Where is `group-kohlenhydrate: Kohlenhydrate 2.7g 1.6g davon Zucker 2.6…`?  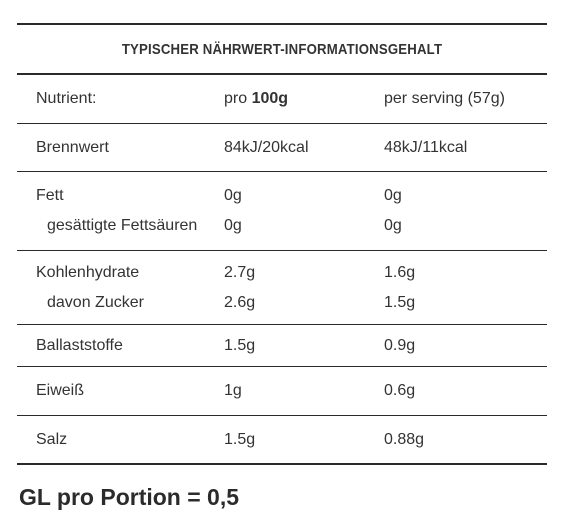 group-kohlenhydrate: Kohlenhydrate 2.7g 1.6g davon Zucker 2.6… is located at coordinates (282, 287).